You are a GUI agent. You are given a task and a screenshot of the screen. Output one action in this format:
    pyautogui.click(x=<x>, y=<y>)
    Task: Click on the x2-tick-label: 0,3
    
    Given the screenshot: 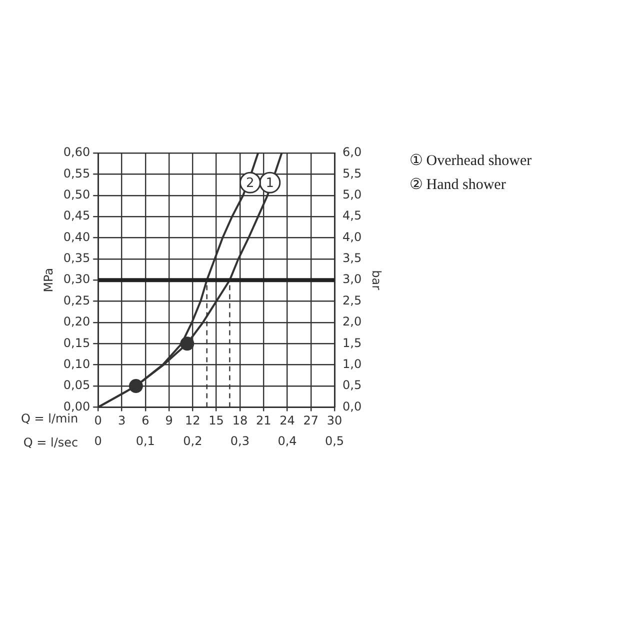 What is the action you would take?
    pyautogui.click(x=240, y=441)
    